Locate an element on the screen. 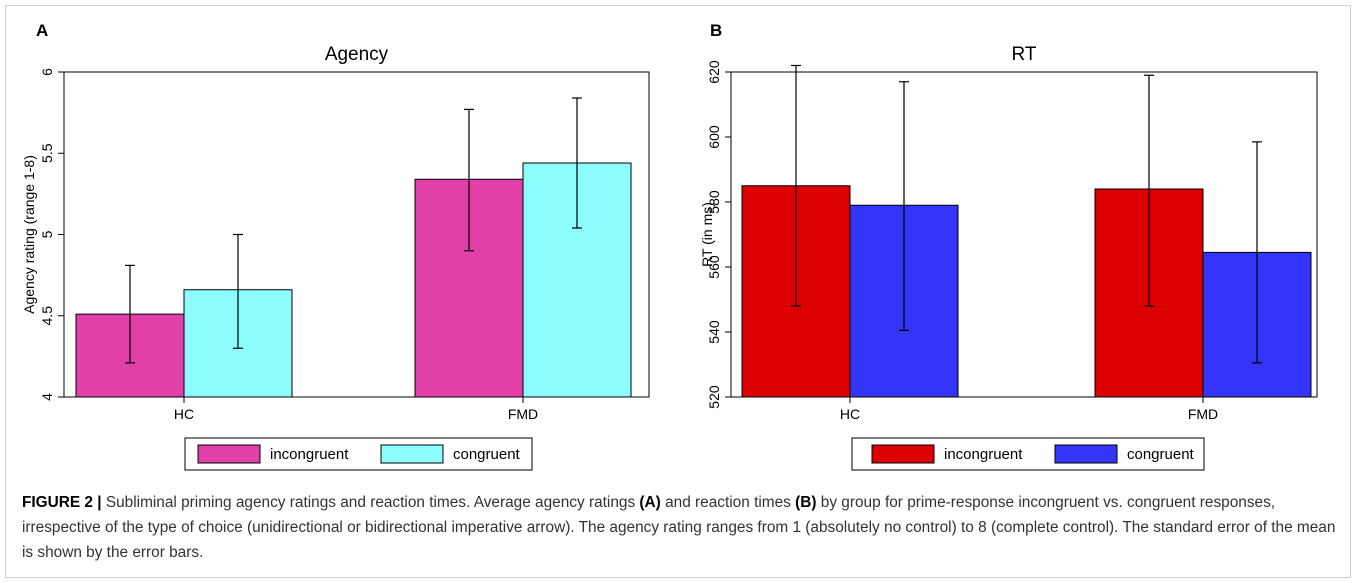 The height and width of the screenshot is (583, 1357). chart-title: Agency is located at coordinates (357, 54).